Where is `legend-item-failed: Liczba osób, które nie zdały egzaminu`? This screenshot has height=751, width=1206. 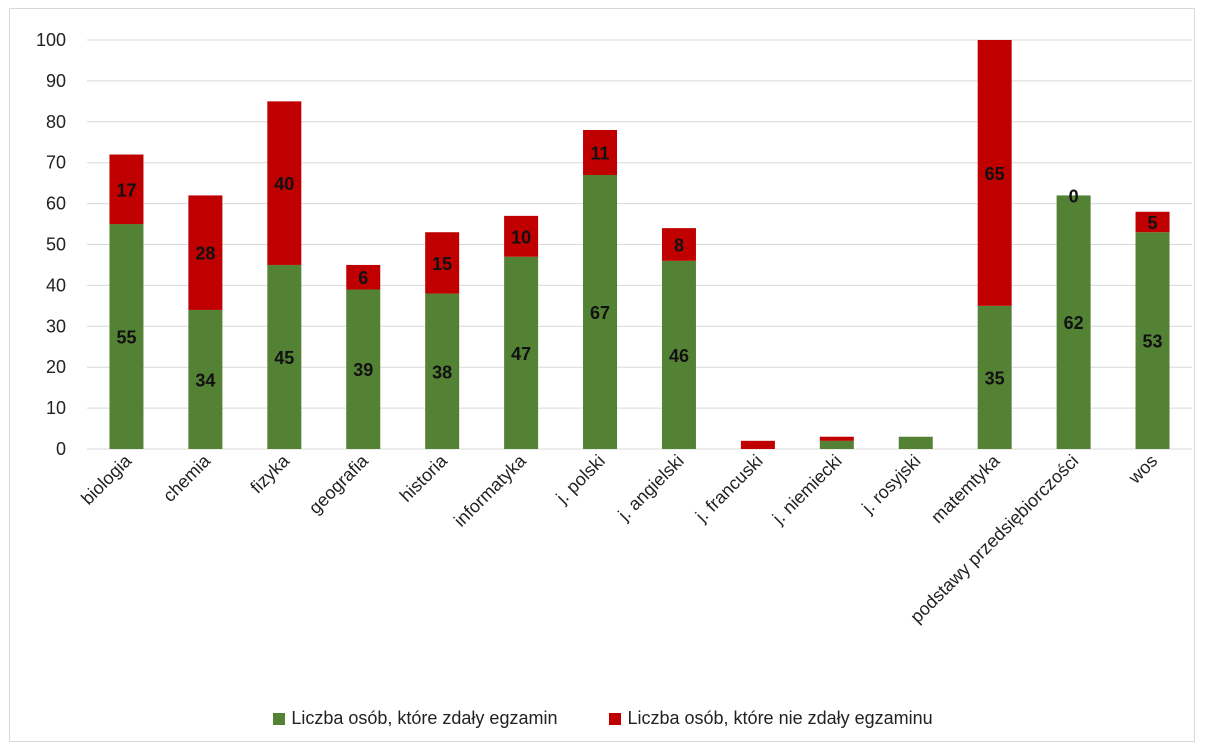
legend-item-failed: Liczba osób, które nie zdały egzaminu is located at coordinates (771, 718).